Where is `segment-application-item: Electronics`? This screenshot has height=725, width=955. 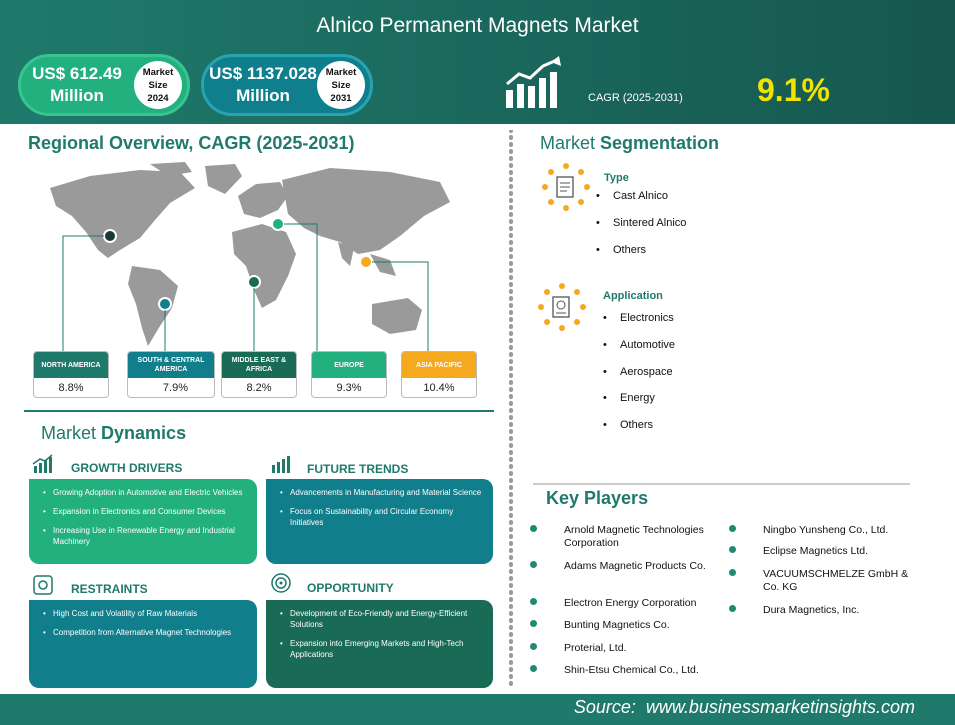
segment-application-item: Electronics is located at coordinates (638, 318).